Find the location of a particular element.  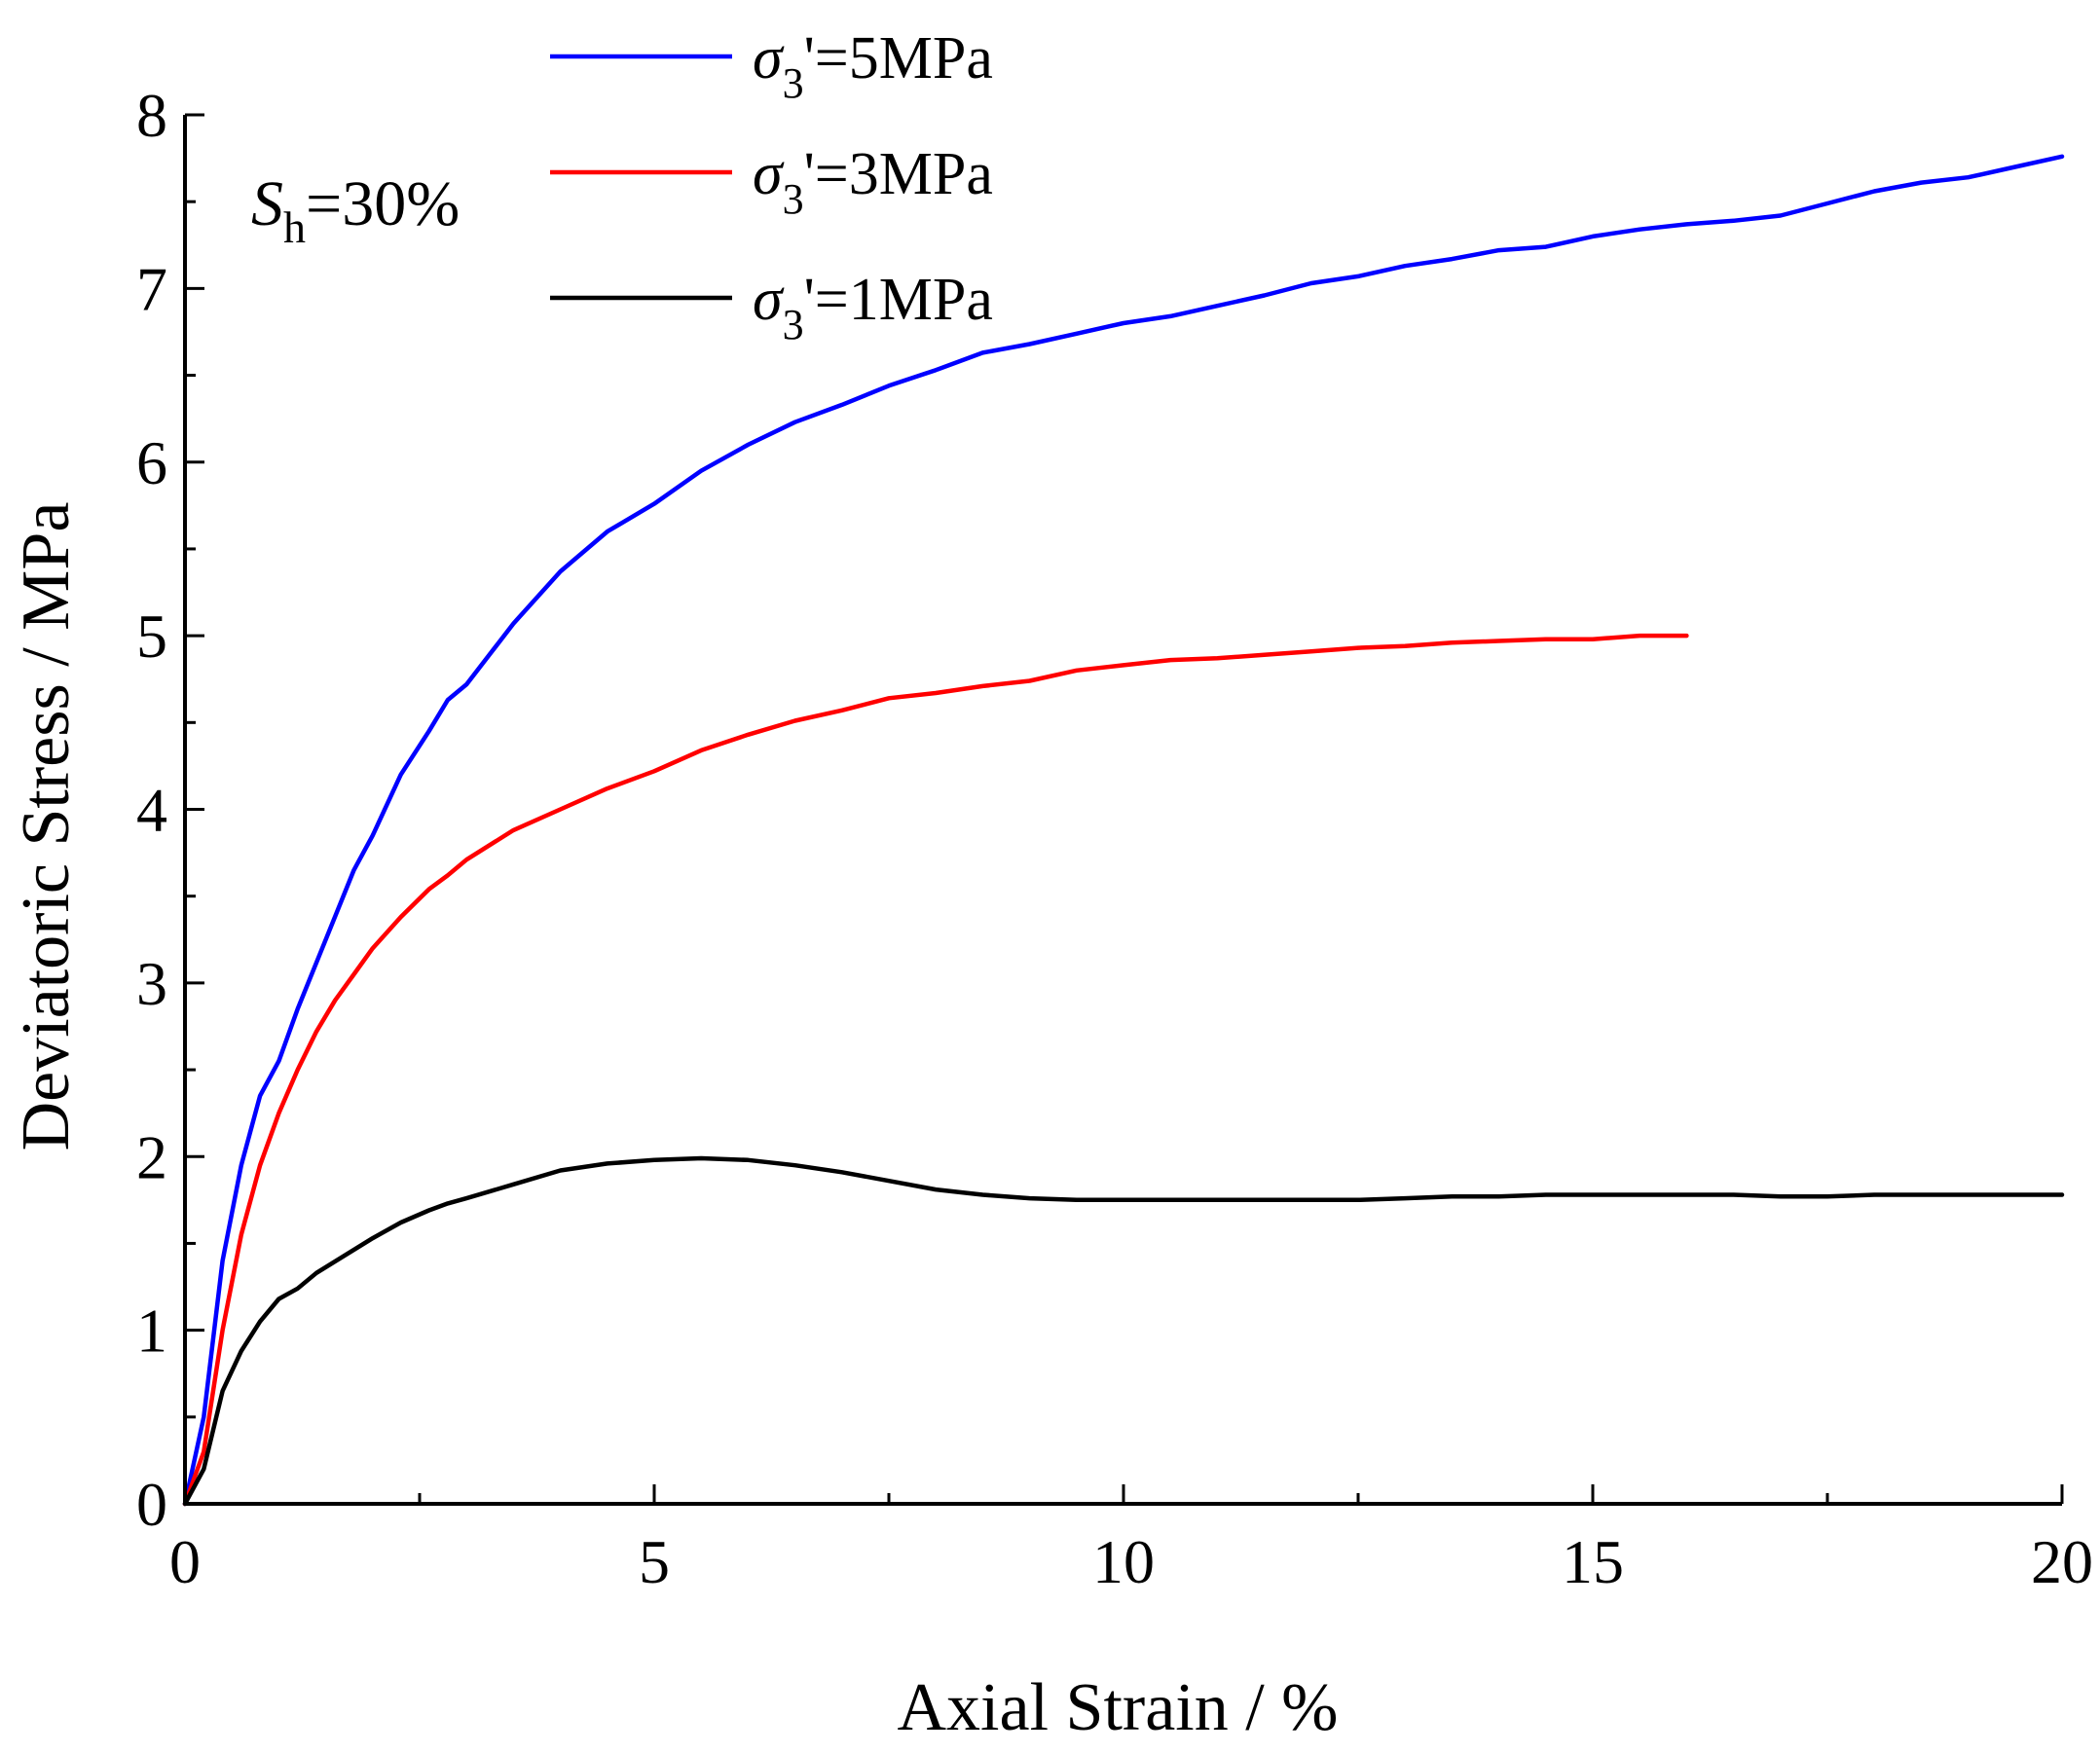

annotation-value: =30% is located at coordinates (383, 203).